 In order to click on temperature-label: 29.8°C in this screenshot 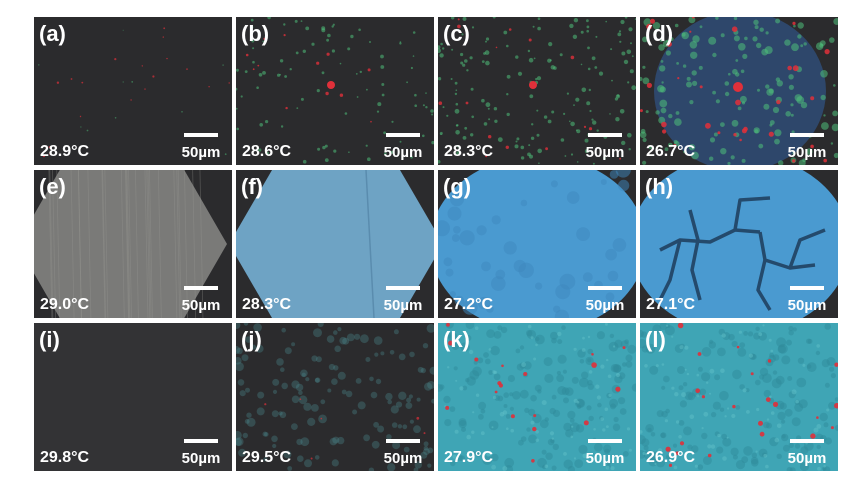, I will do `click(65, 457)`.